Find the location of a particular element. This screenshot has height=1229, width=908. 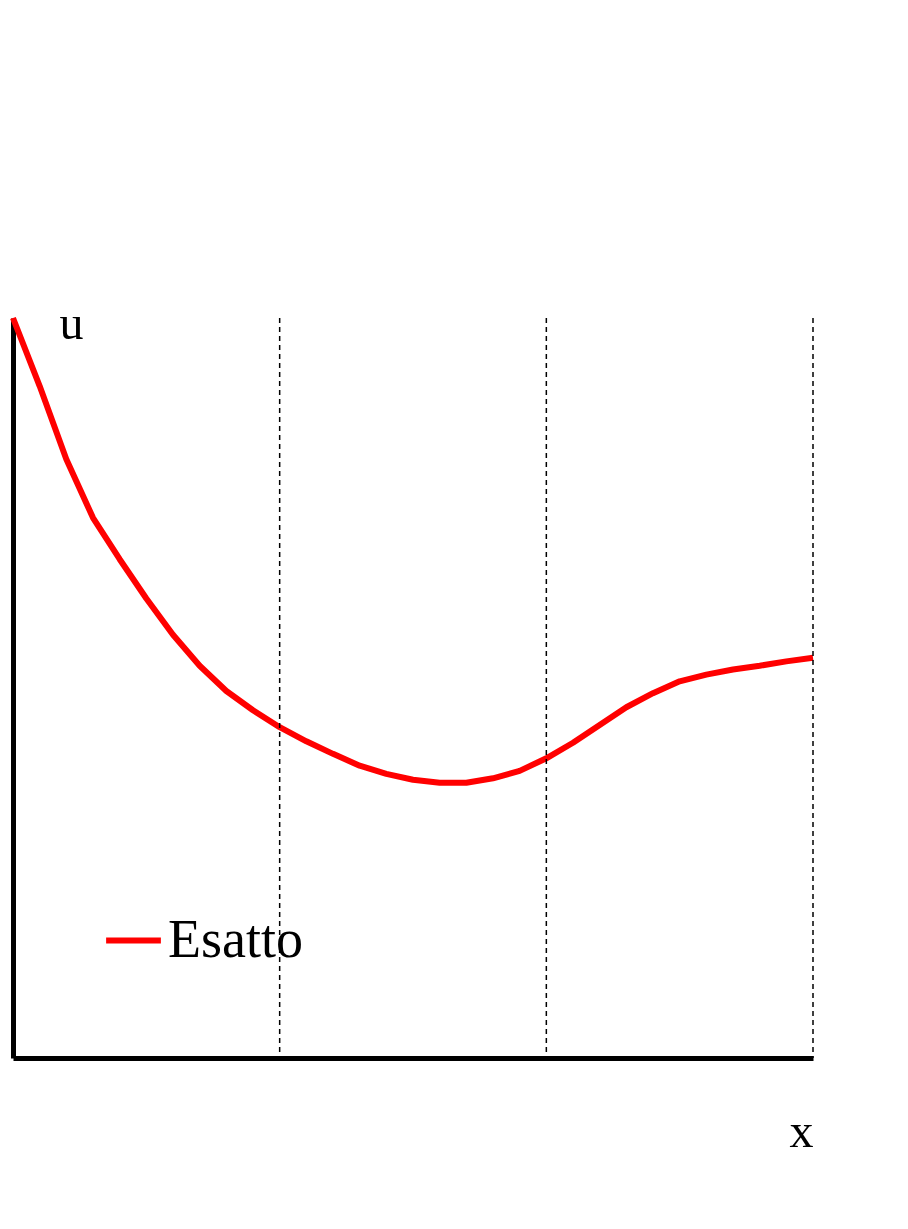

legend-label: Esatto is located at coordinates (235, 938).